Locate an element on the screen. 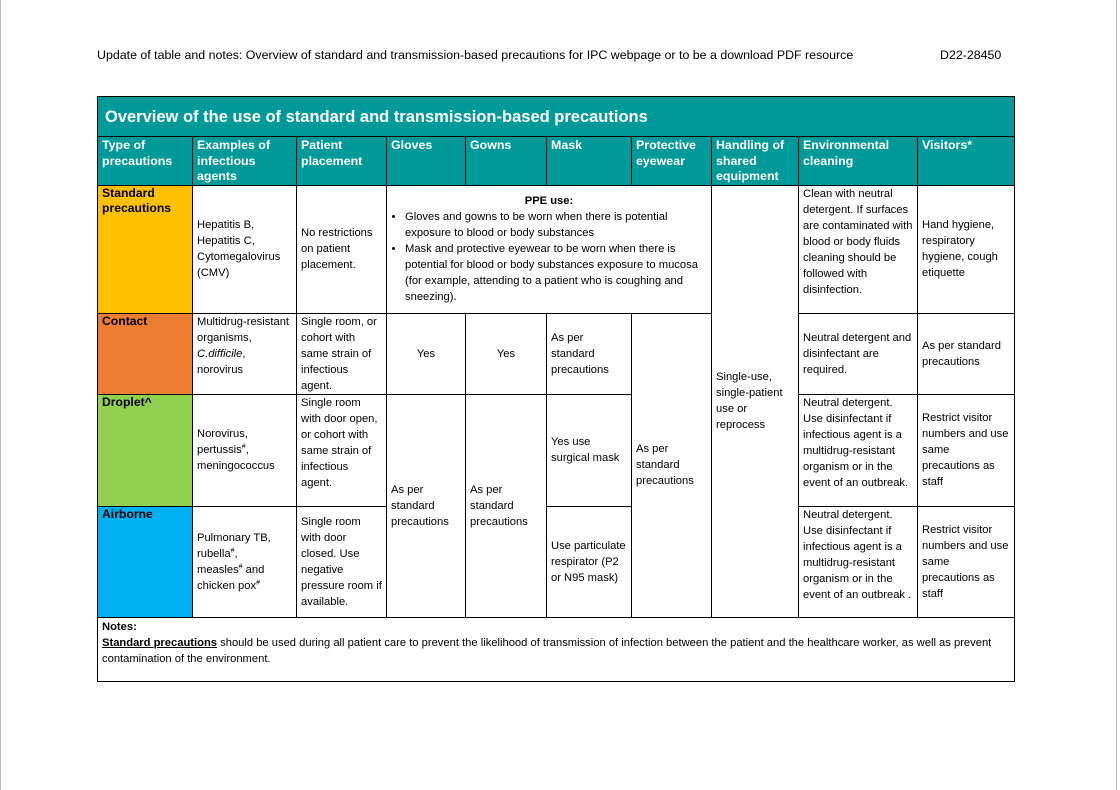 The width and height of the screenshot is (1120, 790). eyewear-tbp: As per standard precautions is located at coordinates (671, 465).